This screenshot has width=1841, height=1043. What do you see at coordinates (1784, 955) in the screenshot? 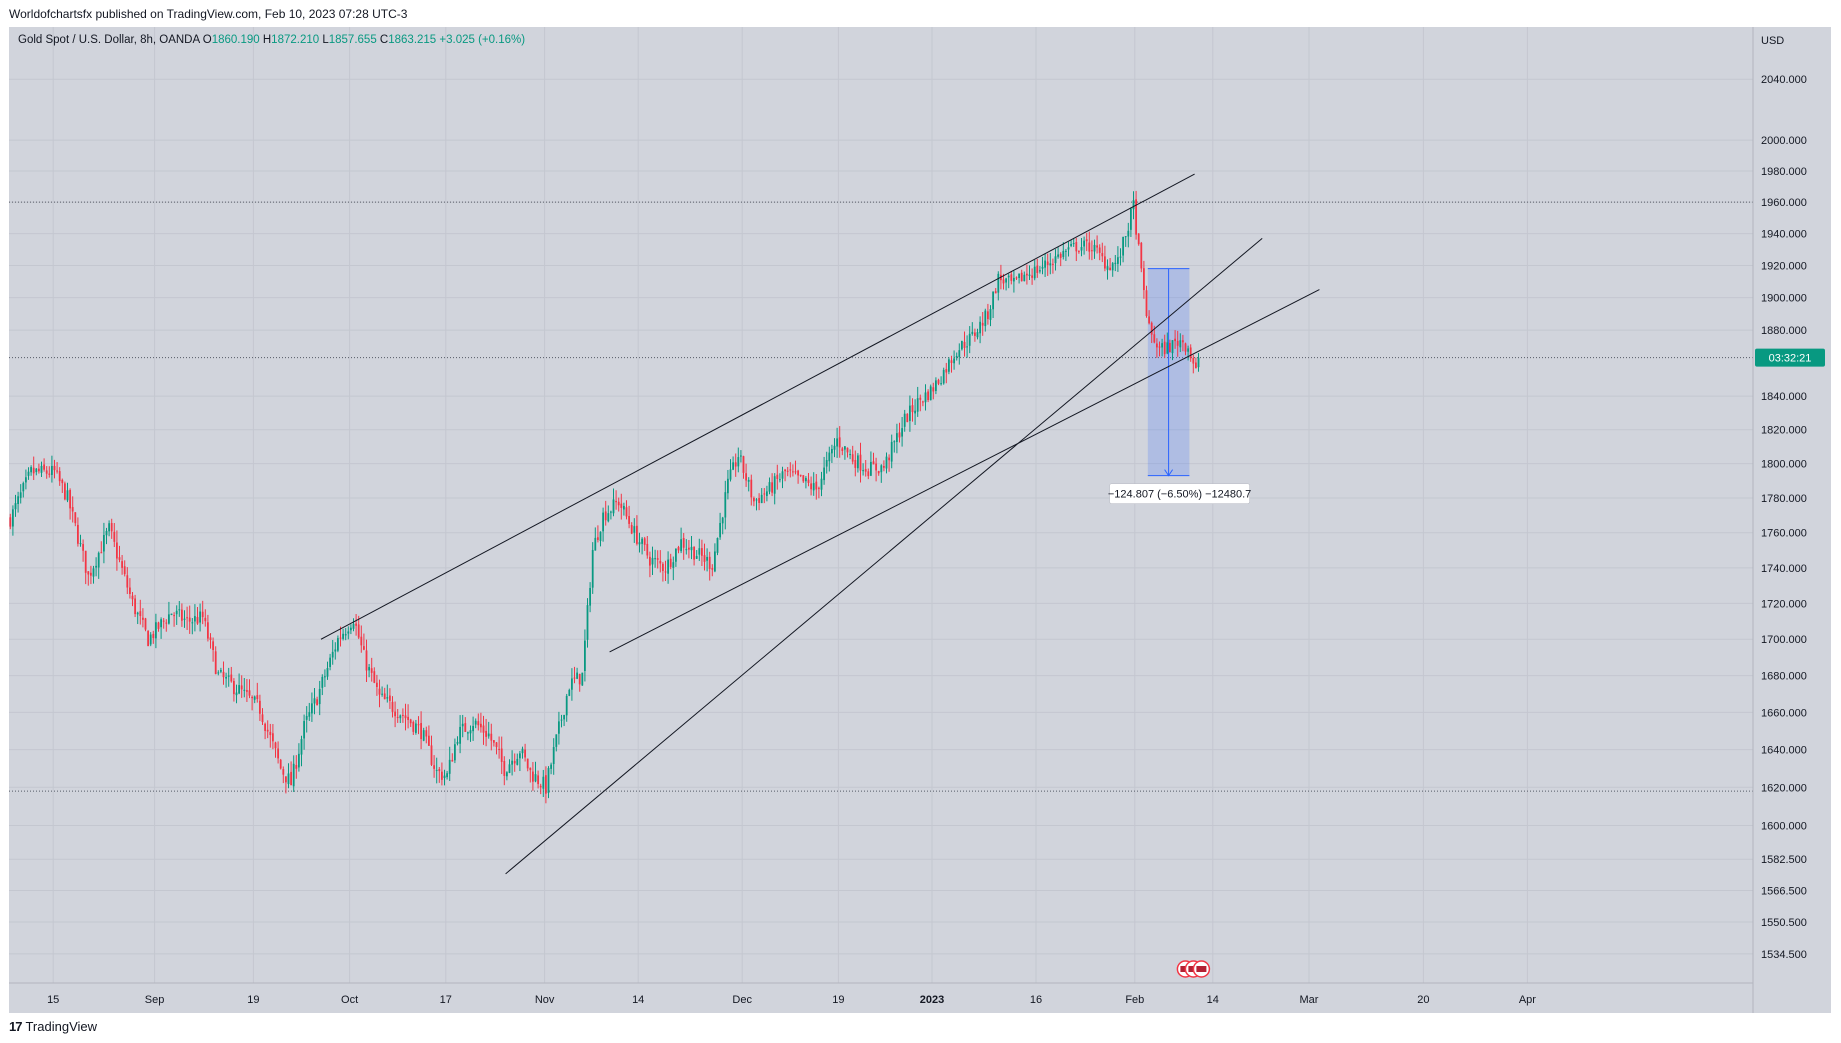
I see `price-tick-label: 1534.500` at bounding box center [1784, 955].